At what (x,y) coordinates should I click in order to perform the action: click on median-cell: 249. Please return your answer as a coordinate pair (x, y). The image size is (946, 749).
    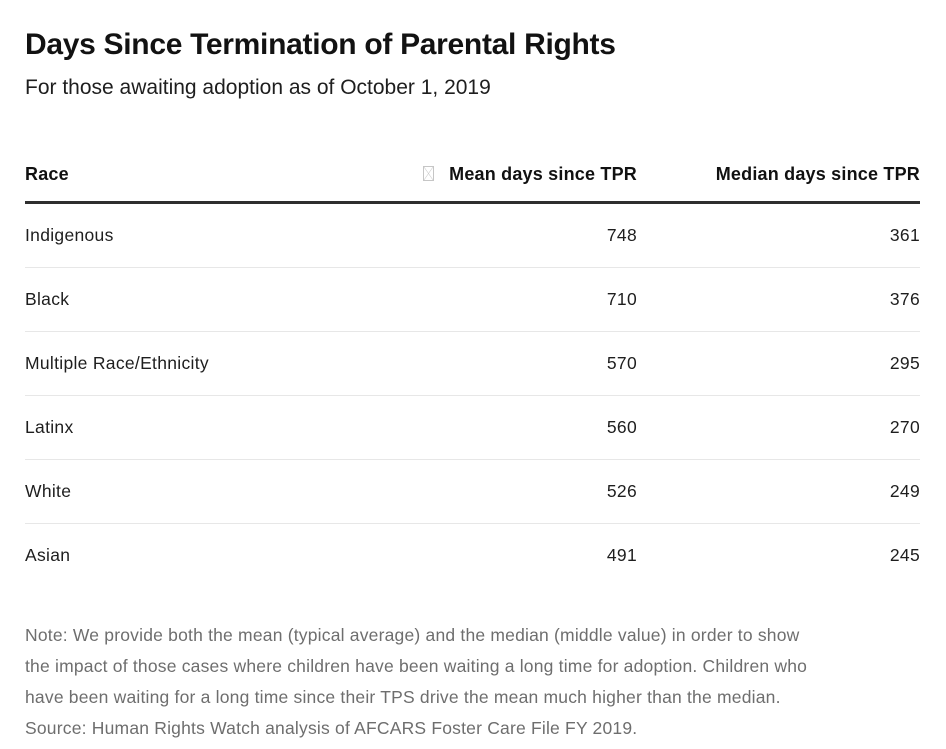
    Looking at the image, I should click on (904, 491).